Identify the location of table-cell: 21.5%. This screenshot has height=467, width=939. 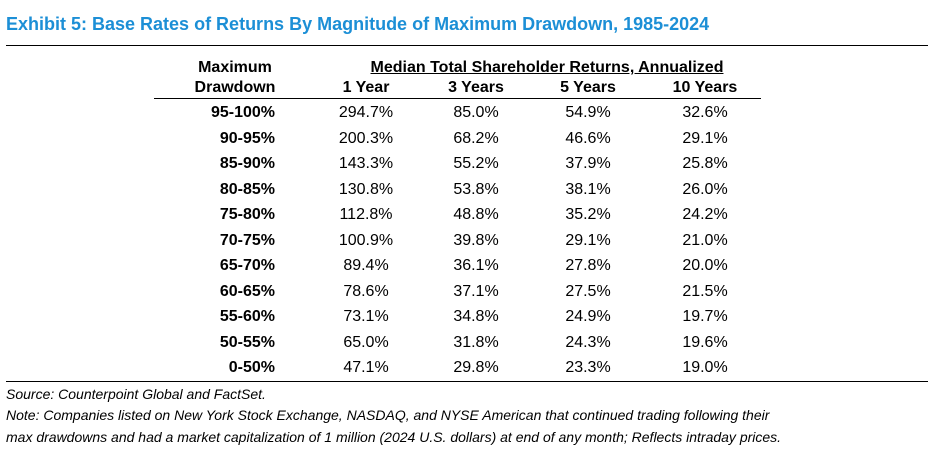
(705, 291).